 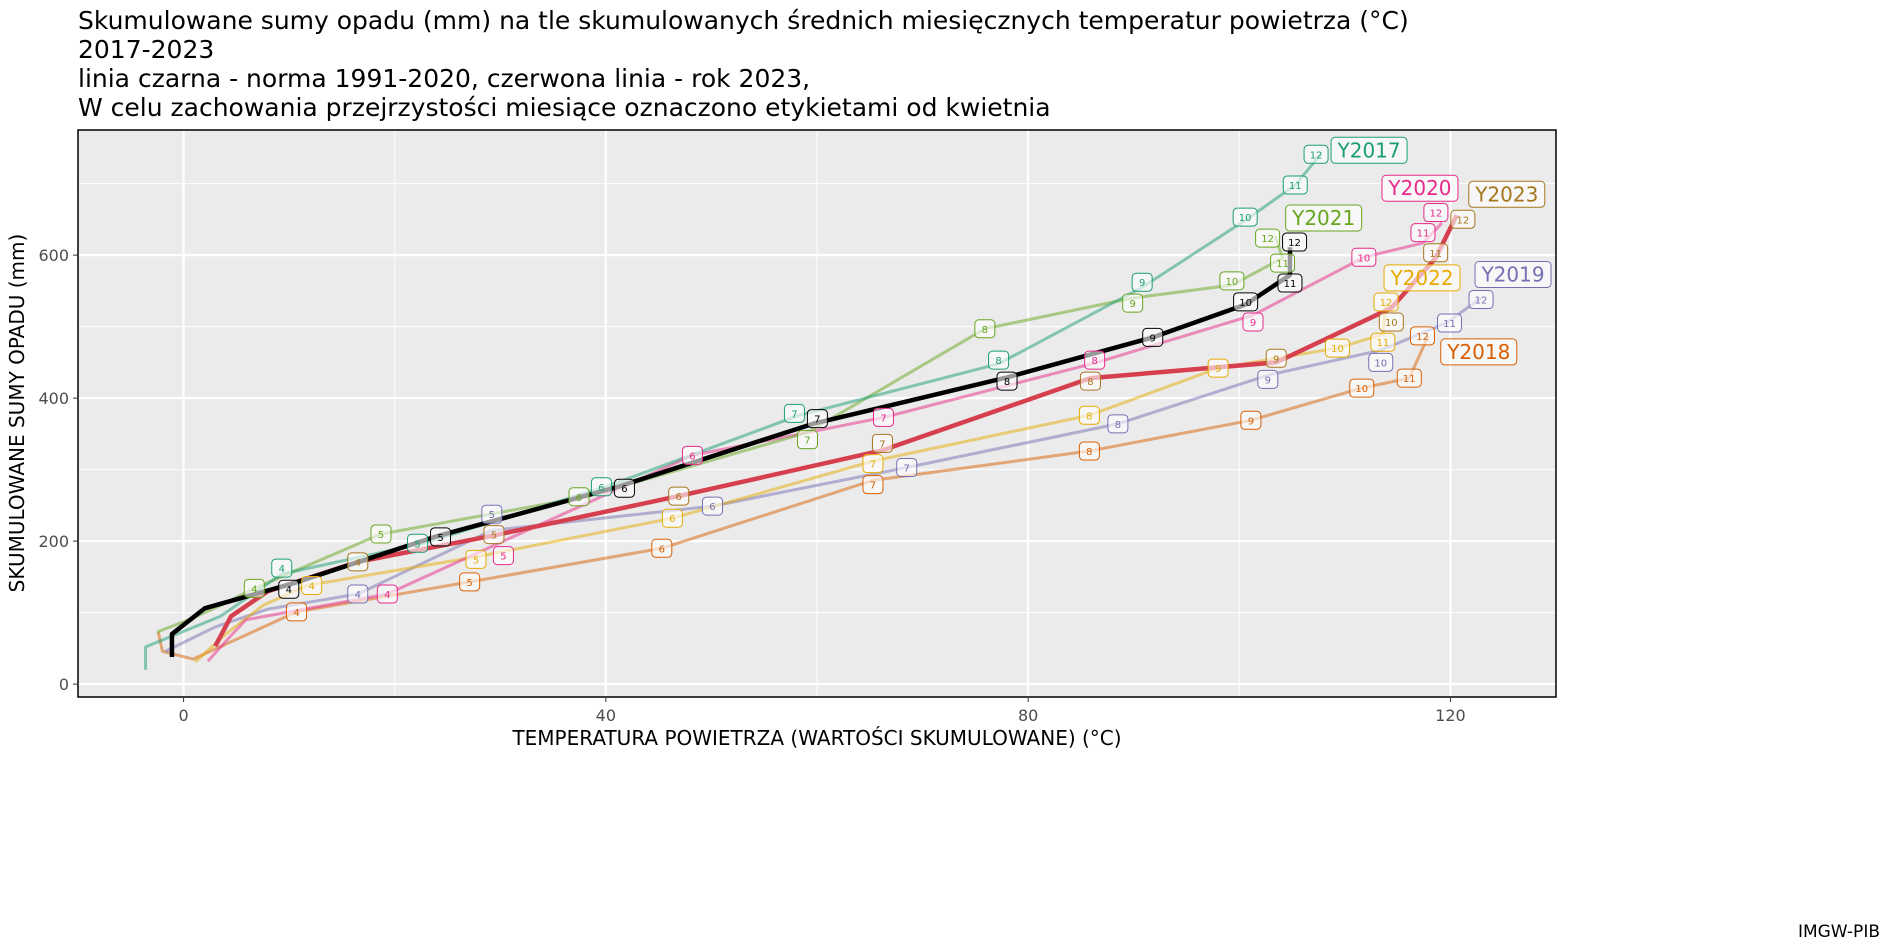 I want to click on series-end-label-y2023: Y2023, so click(x=1507, y=194).